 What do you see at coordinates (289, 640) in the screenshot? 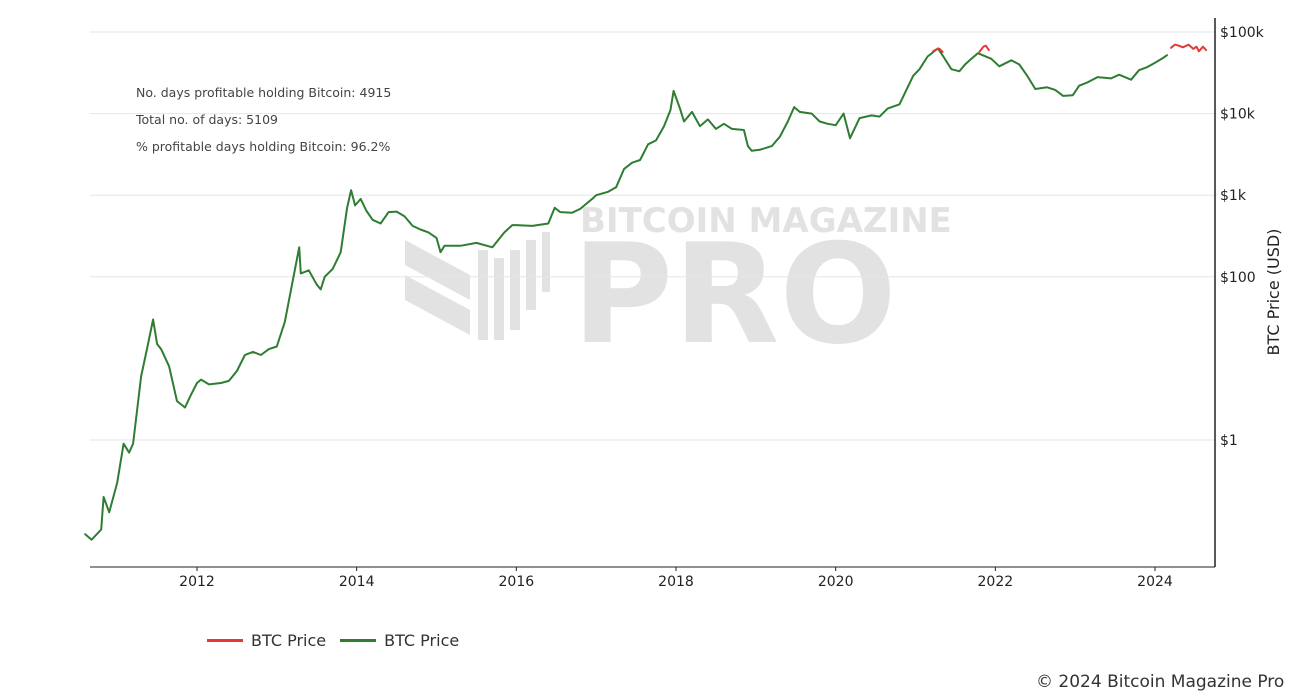
I see `legend-label-red: BTC Price` at bounding box center [289, 640].